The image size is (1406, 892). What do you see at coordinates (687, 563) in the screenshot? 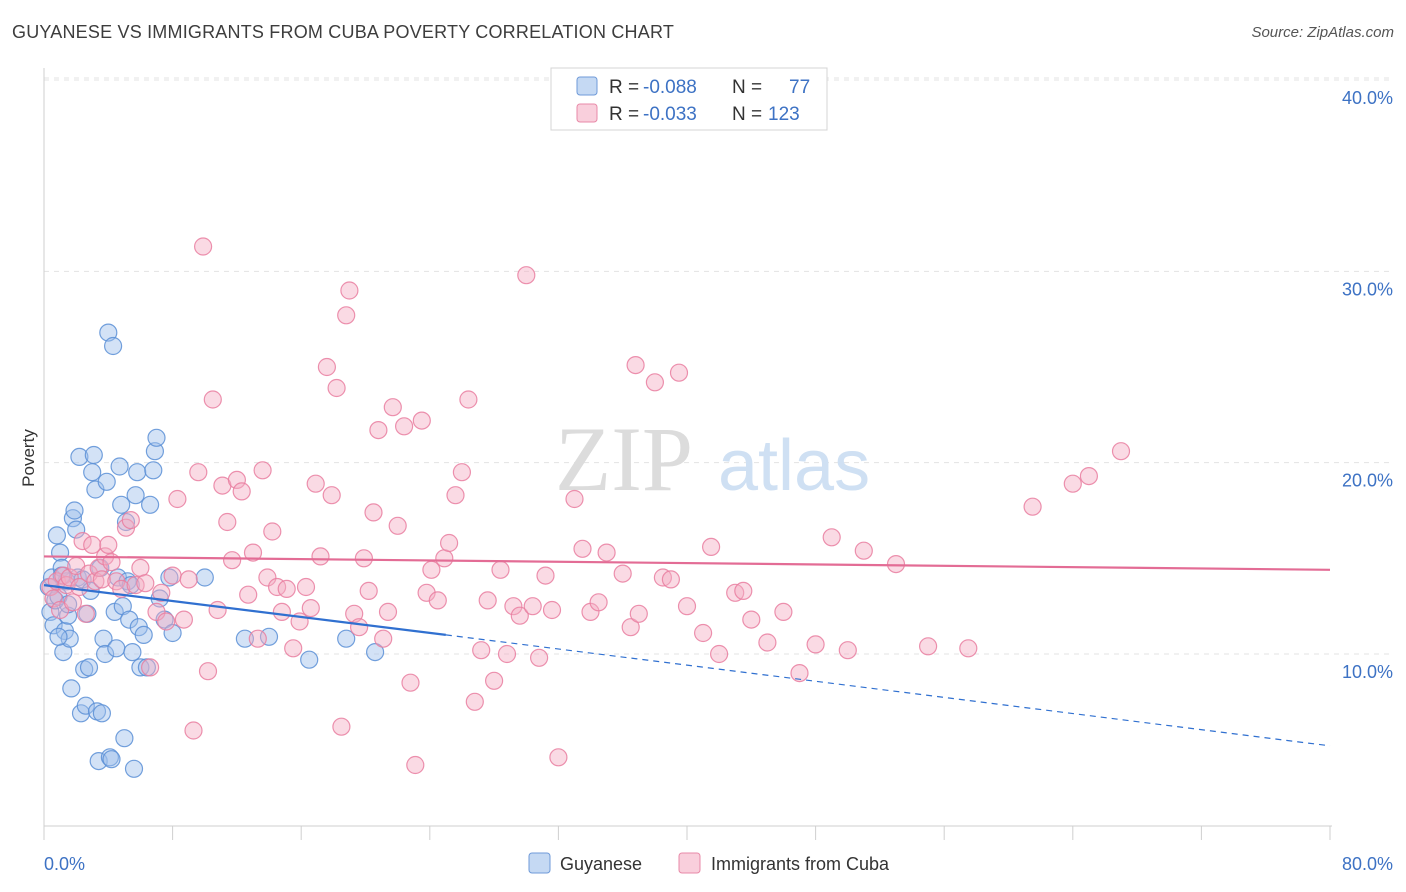
I see `trend-line-cuba` at bounding box center [687, 563].